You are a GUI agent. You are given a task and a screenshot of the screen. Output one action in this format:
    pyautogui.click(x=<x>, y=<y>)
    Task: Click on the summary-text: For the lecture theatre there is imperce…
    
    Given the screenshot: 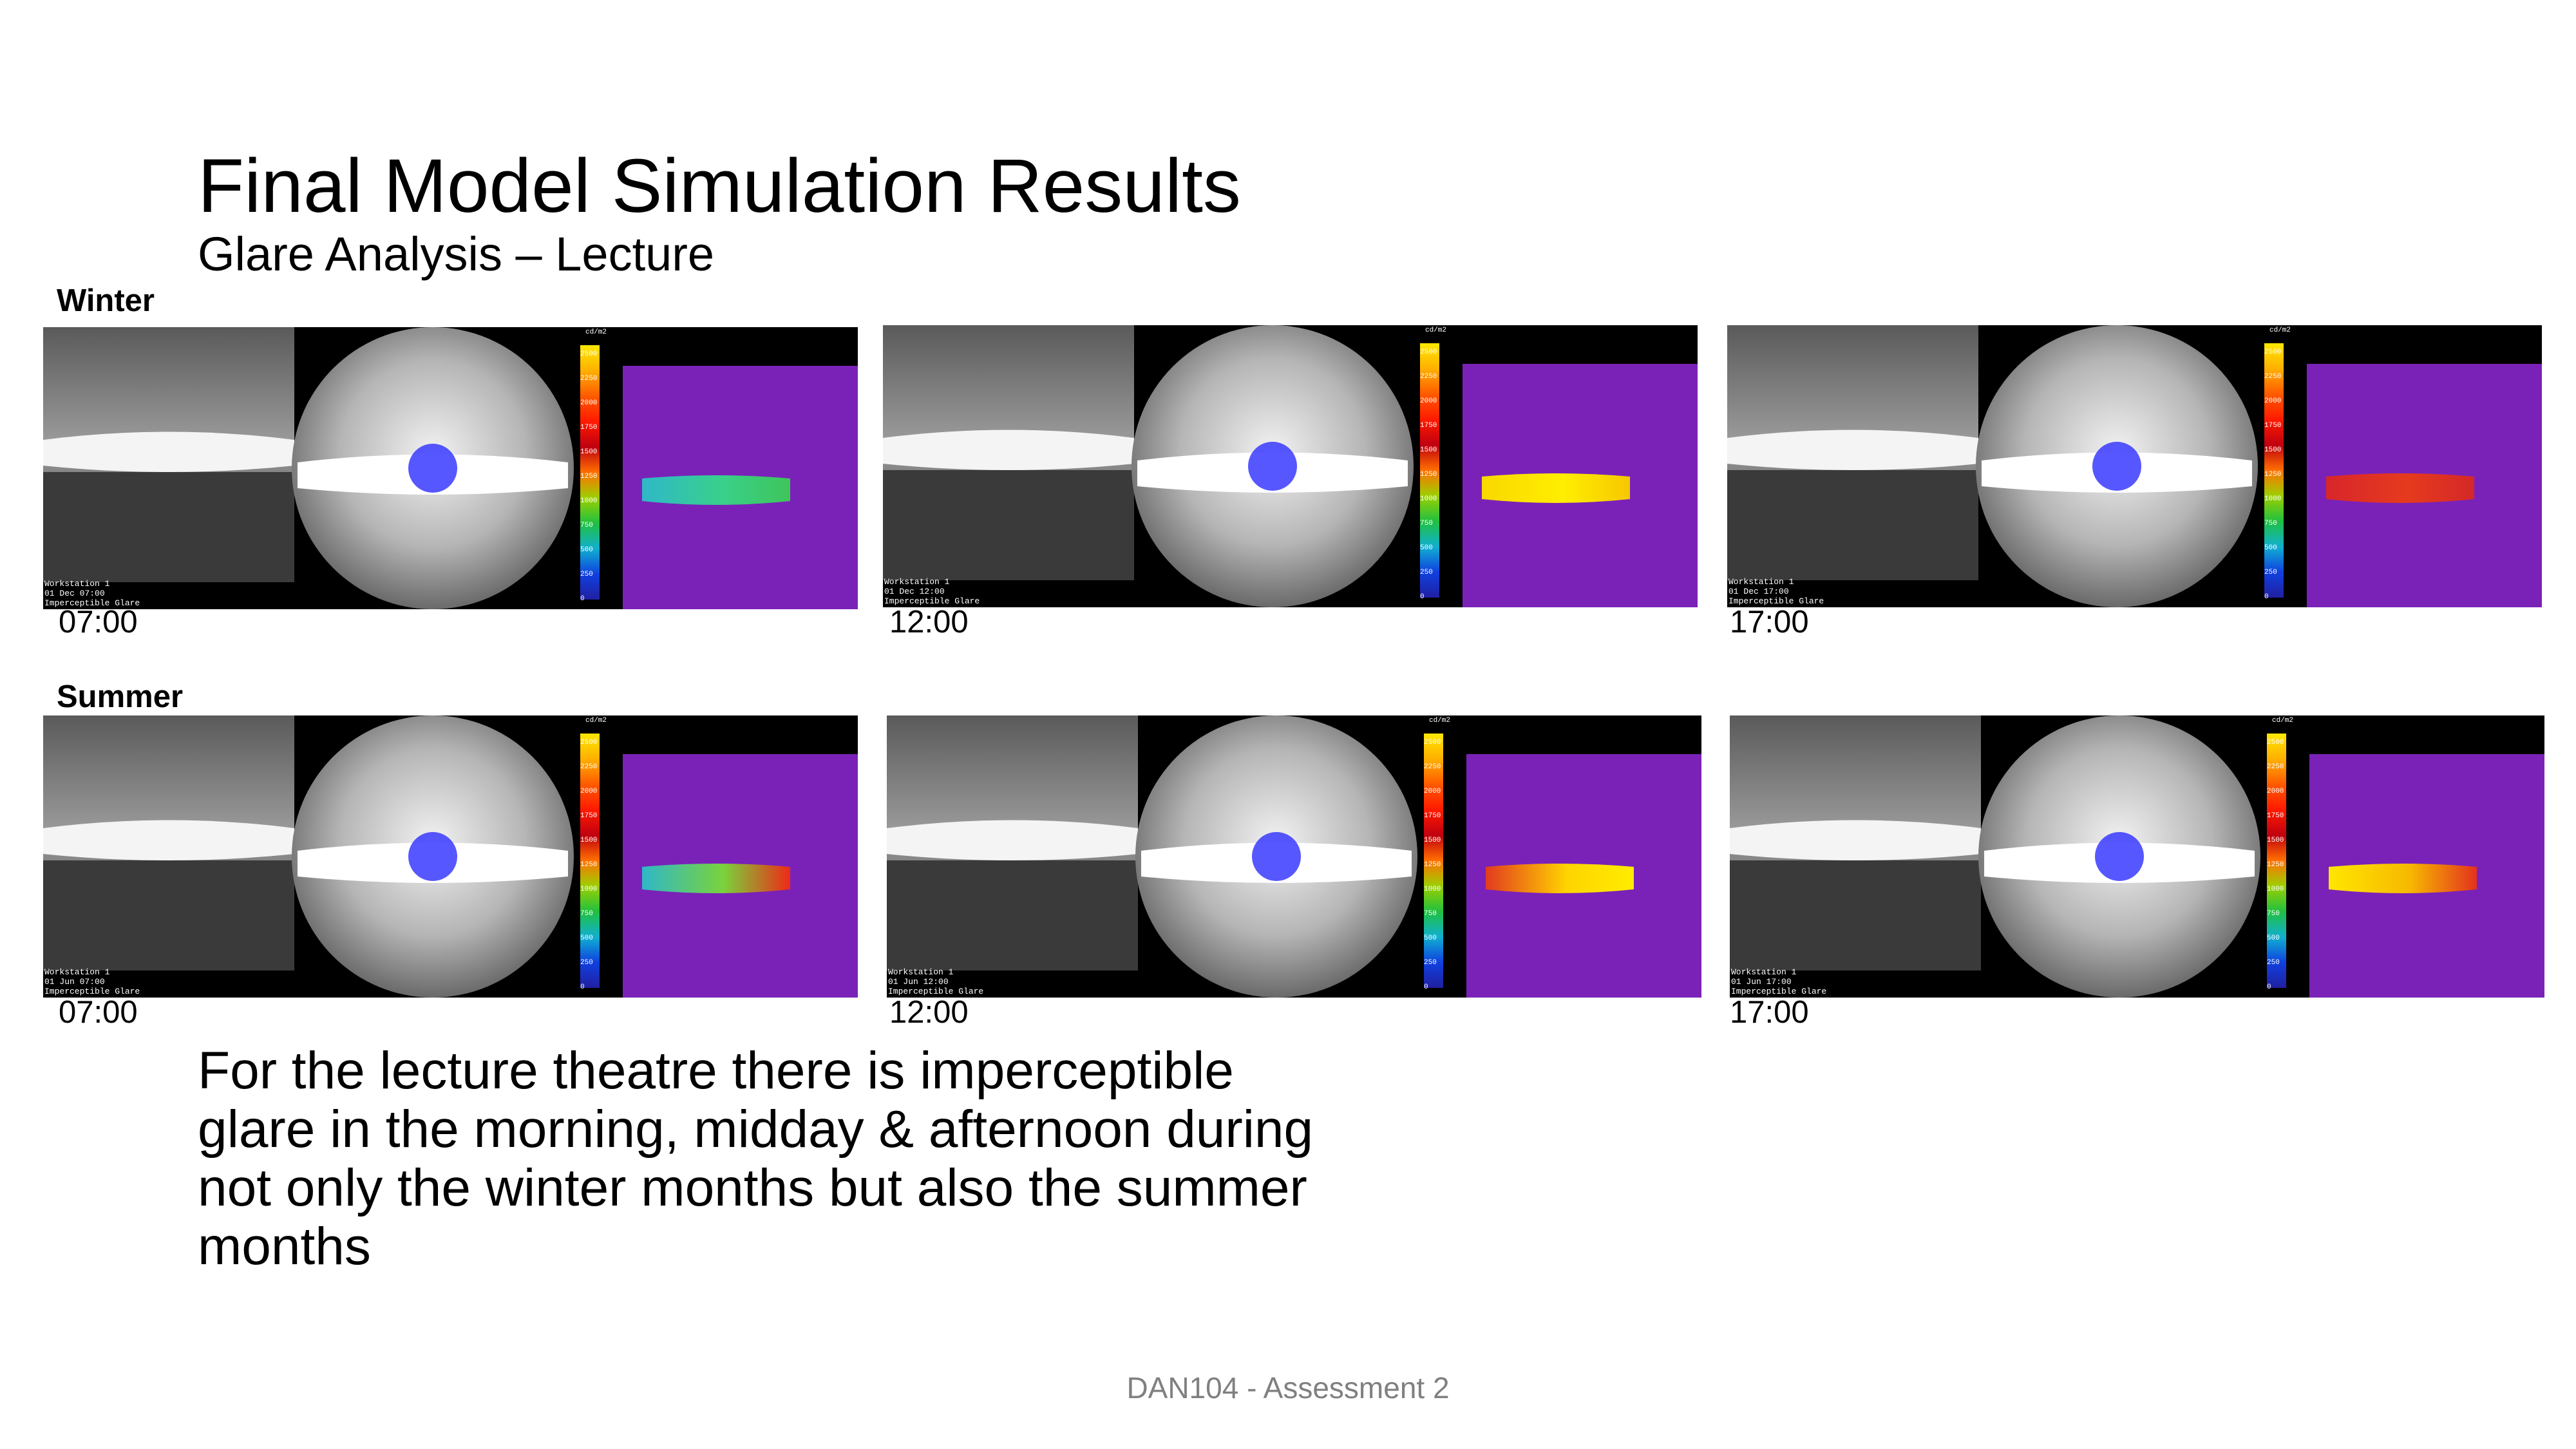 What is the action you would take?
    pyautogui.click(x=756, y=1158)
    